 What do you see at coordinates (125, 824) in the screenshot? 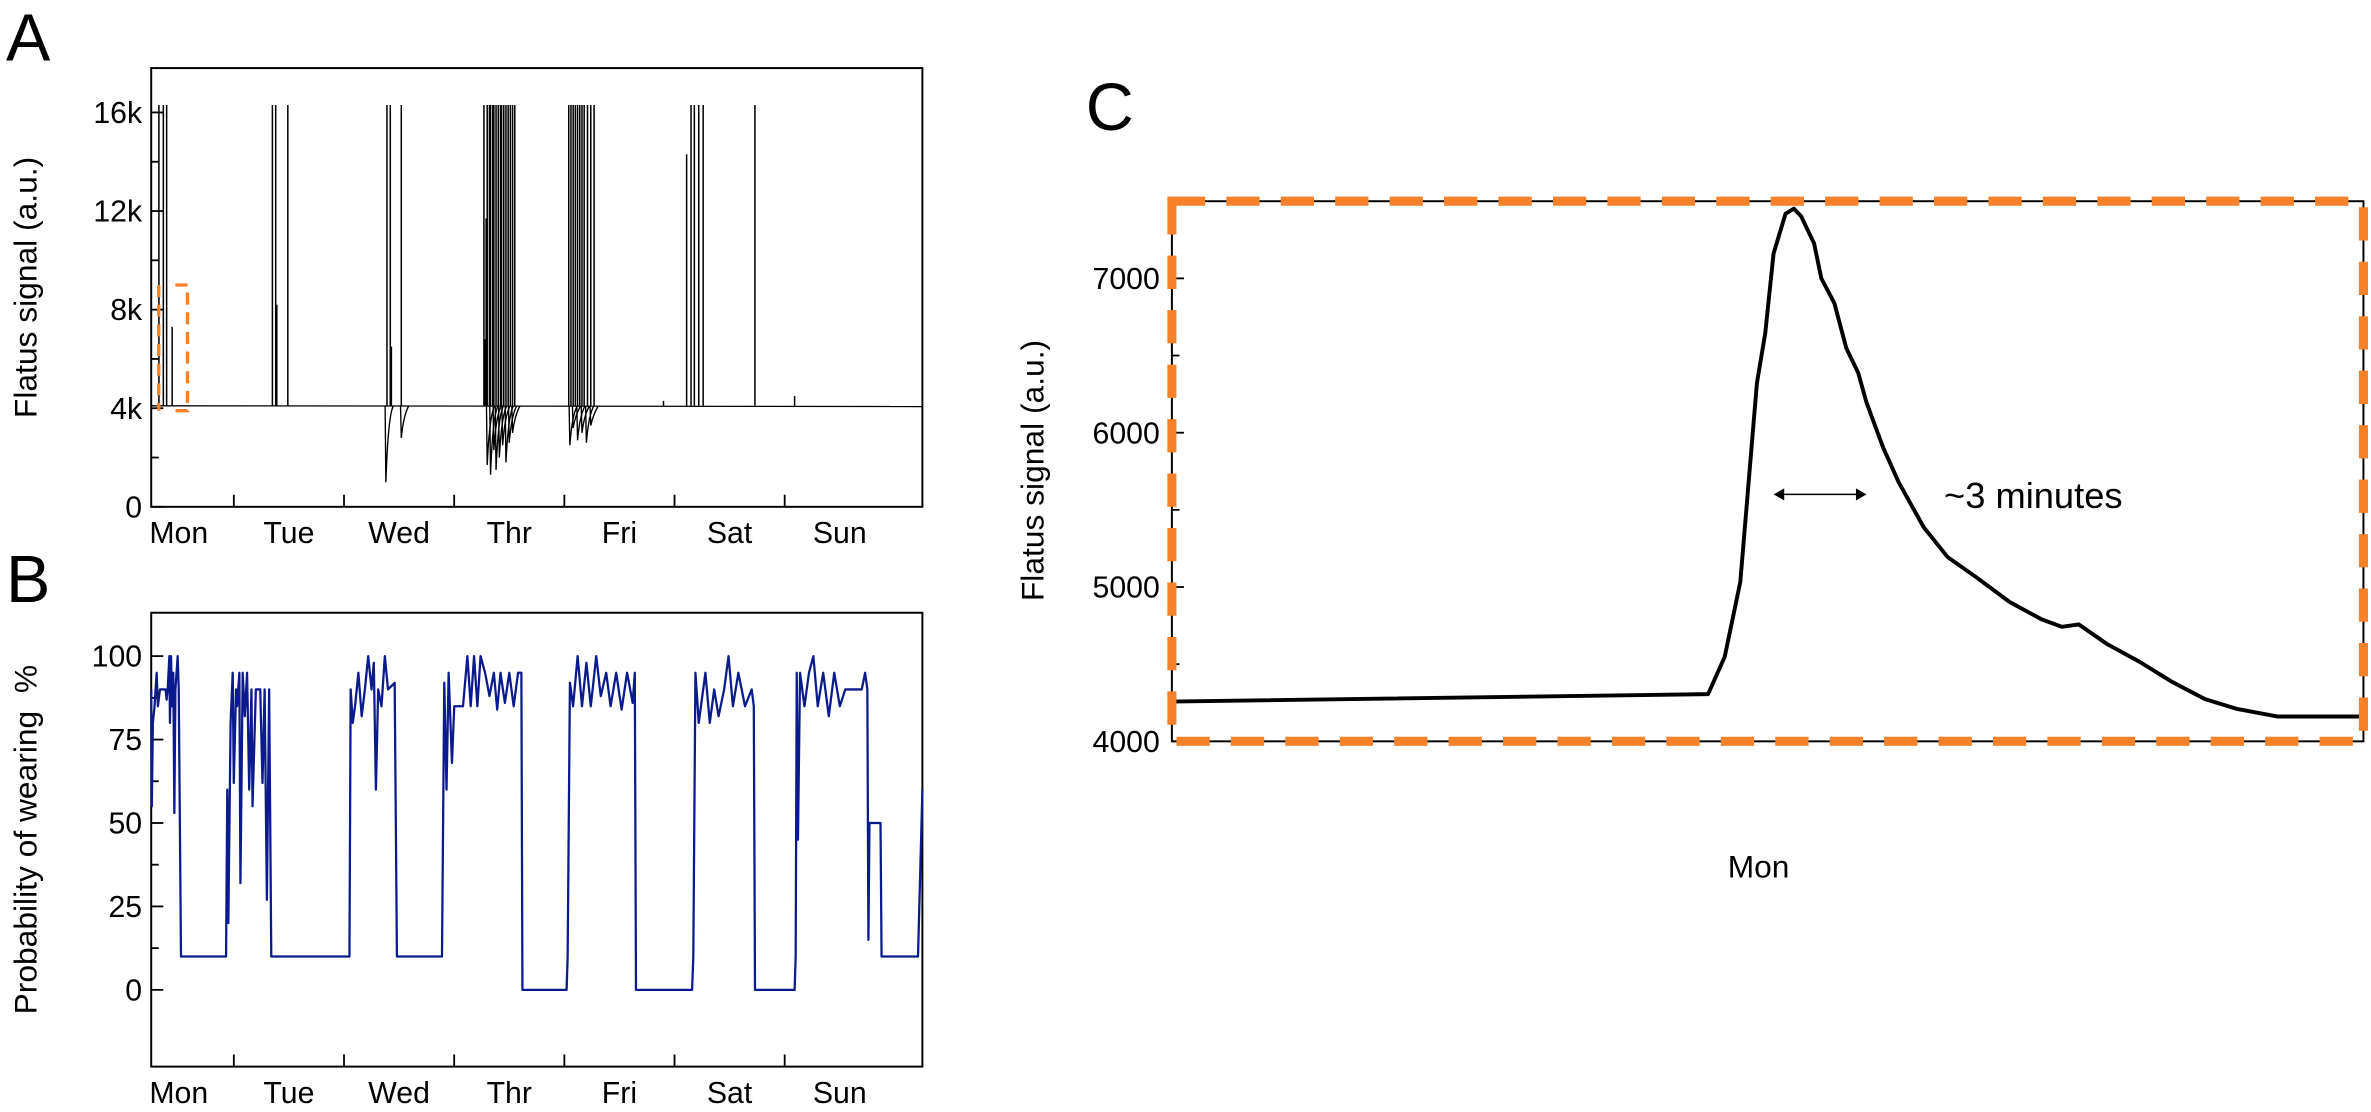
I see `y-tick-label: 50` at bounding box center [125, 824].